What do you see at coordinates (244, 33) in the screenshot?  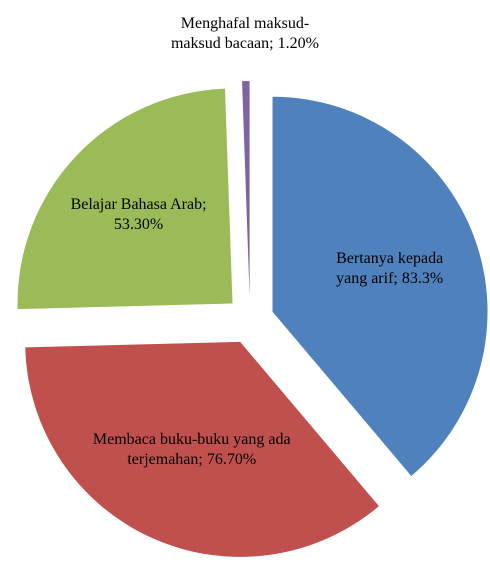 I see `data-label: Menghafal maksud-maksud bacaan; 1.20%` at bounding box center [244, 33].